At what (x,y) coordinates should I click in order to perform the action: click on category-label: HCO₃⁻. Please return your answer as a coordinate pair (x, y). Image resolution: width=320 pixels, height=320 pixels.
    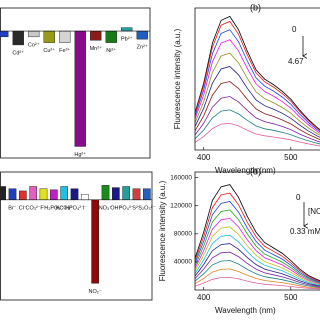
    Looking at the image, I should click on (63, 208).